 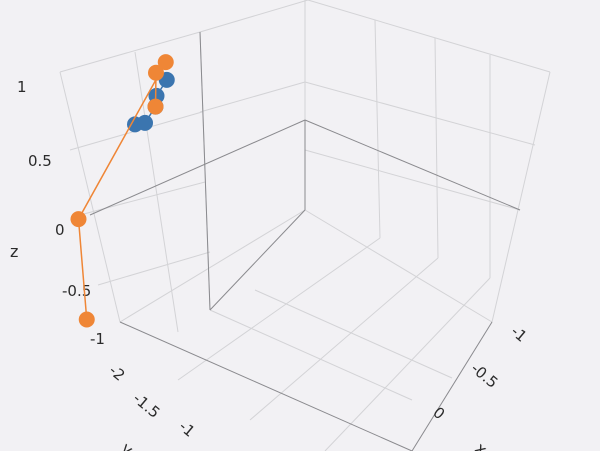 I want to click on x-tick-label: -0.5, so click(x=484, y=375).